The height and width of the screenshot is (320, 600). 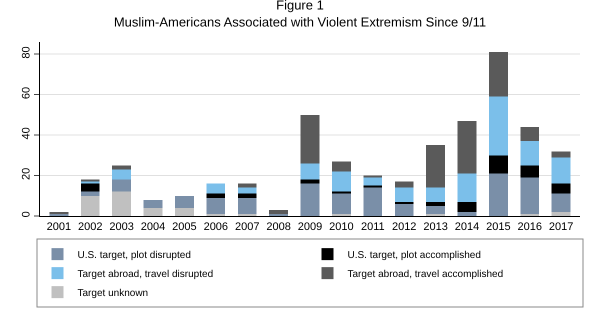 What do you see at coordinates (467, 227) in the screenshot?
I see `x-tick-label: 2014` at bounding box center [467, 227].